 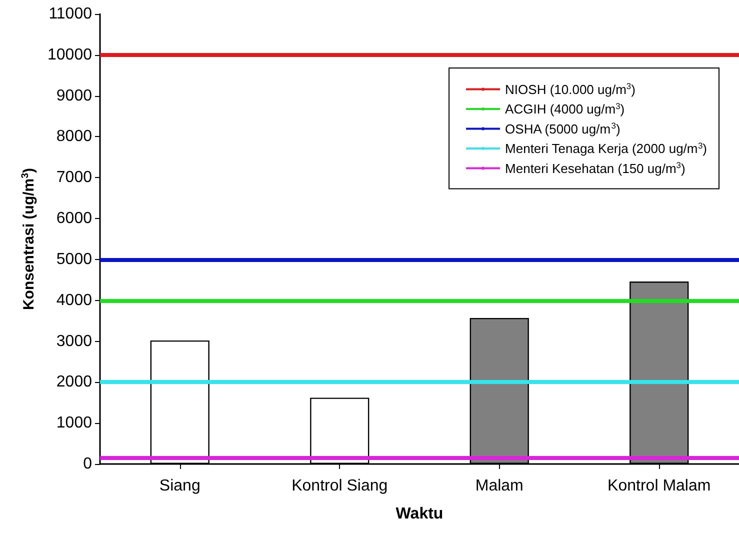 I want to click on y-tick-label: 5000, so click(x=74, y=259).